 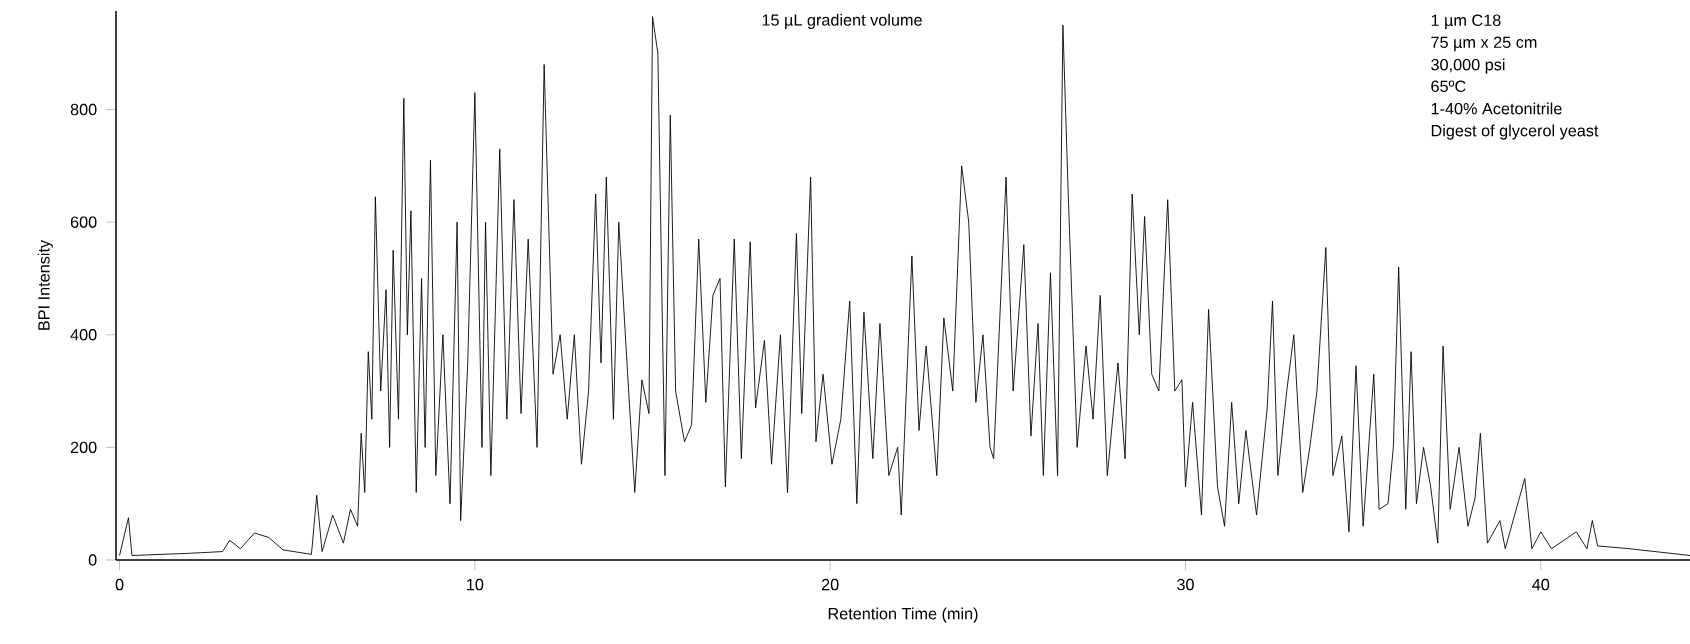 I want to click on annotation: 65ºC, so click(x=1448, y=86).